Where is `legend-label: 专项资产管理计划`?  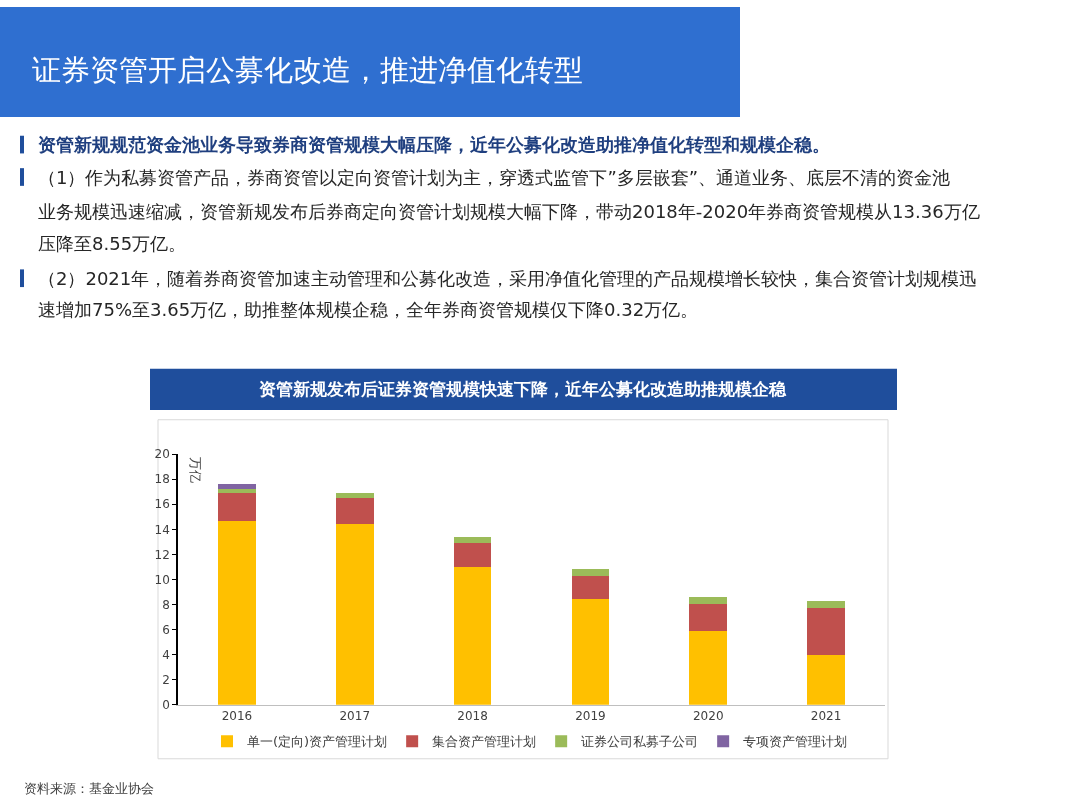 legend-label: 专项资产管理计划 is located at coordinates (795, 742).